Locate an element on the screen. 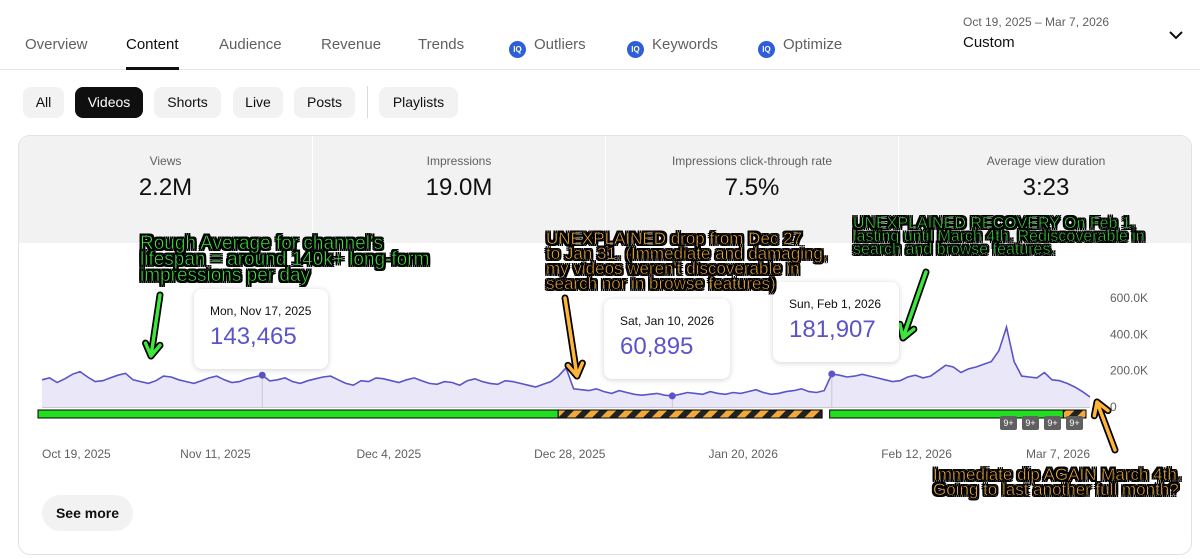 Image resolution: width=1200 pixels, height=559 pixels. metric-views: Views 2.2M is located at coordinates (165, 189).